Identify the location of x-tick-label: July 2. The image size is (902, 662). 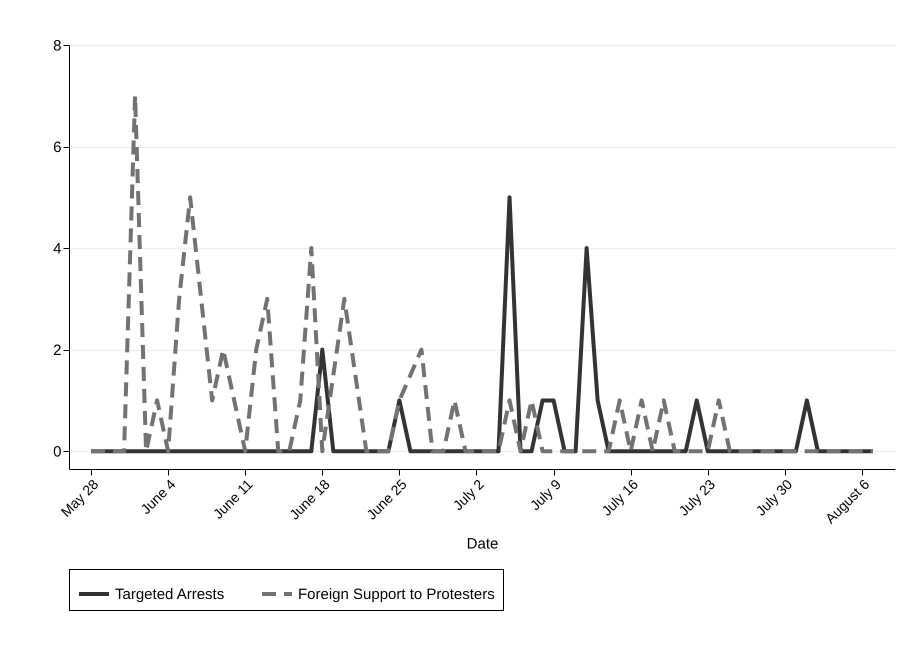
(469, 495).